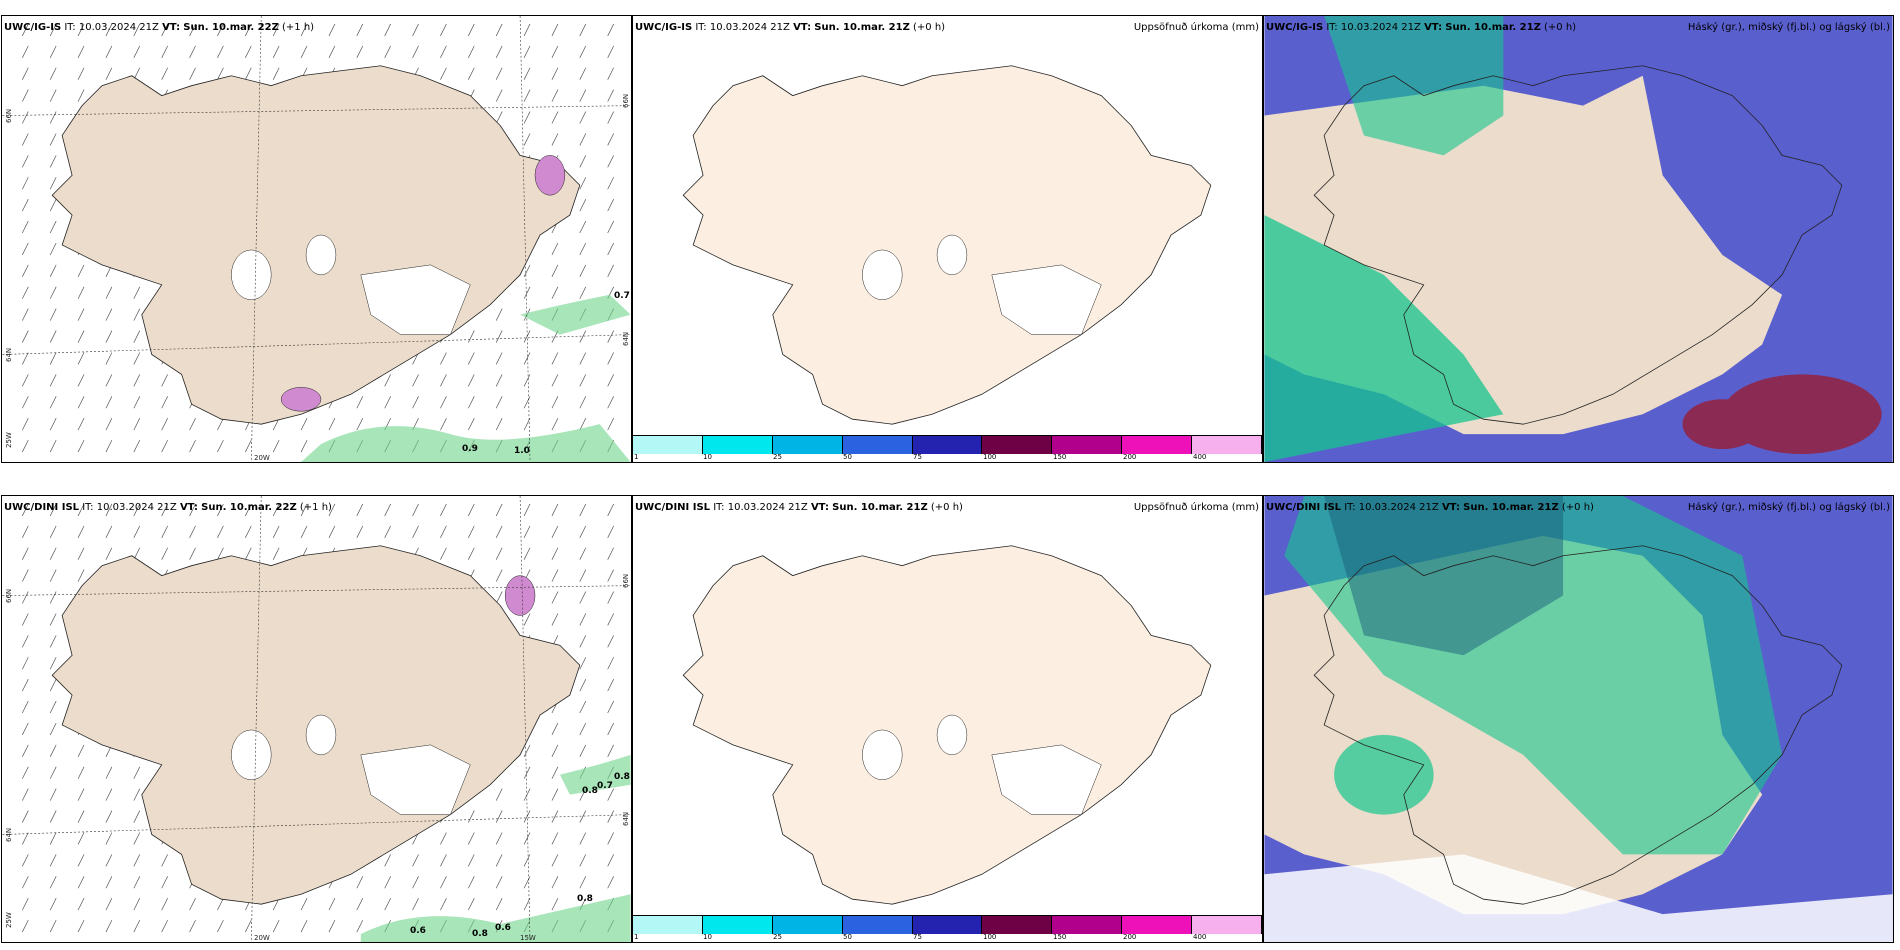  I want to click on colorbar-tick: 400, so click(1200, 937).